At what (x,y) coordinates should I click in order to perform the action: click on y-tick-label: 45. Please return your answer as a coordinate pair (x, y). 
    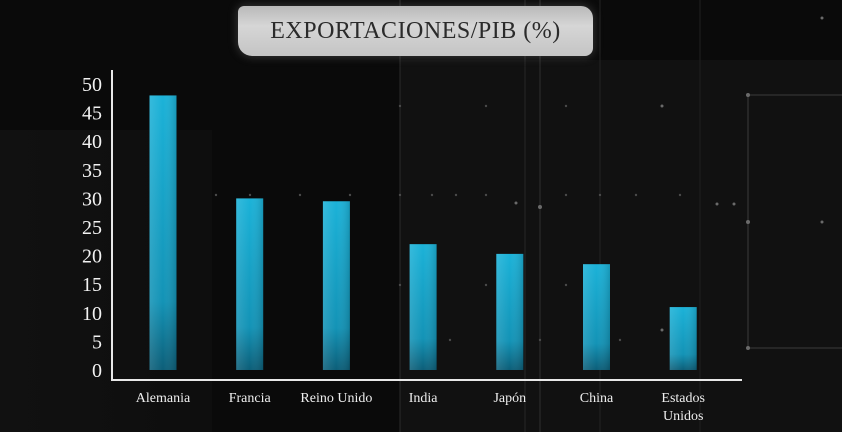
    Looking at the image, I should click on (92, 114).